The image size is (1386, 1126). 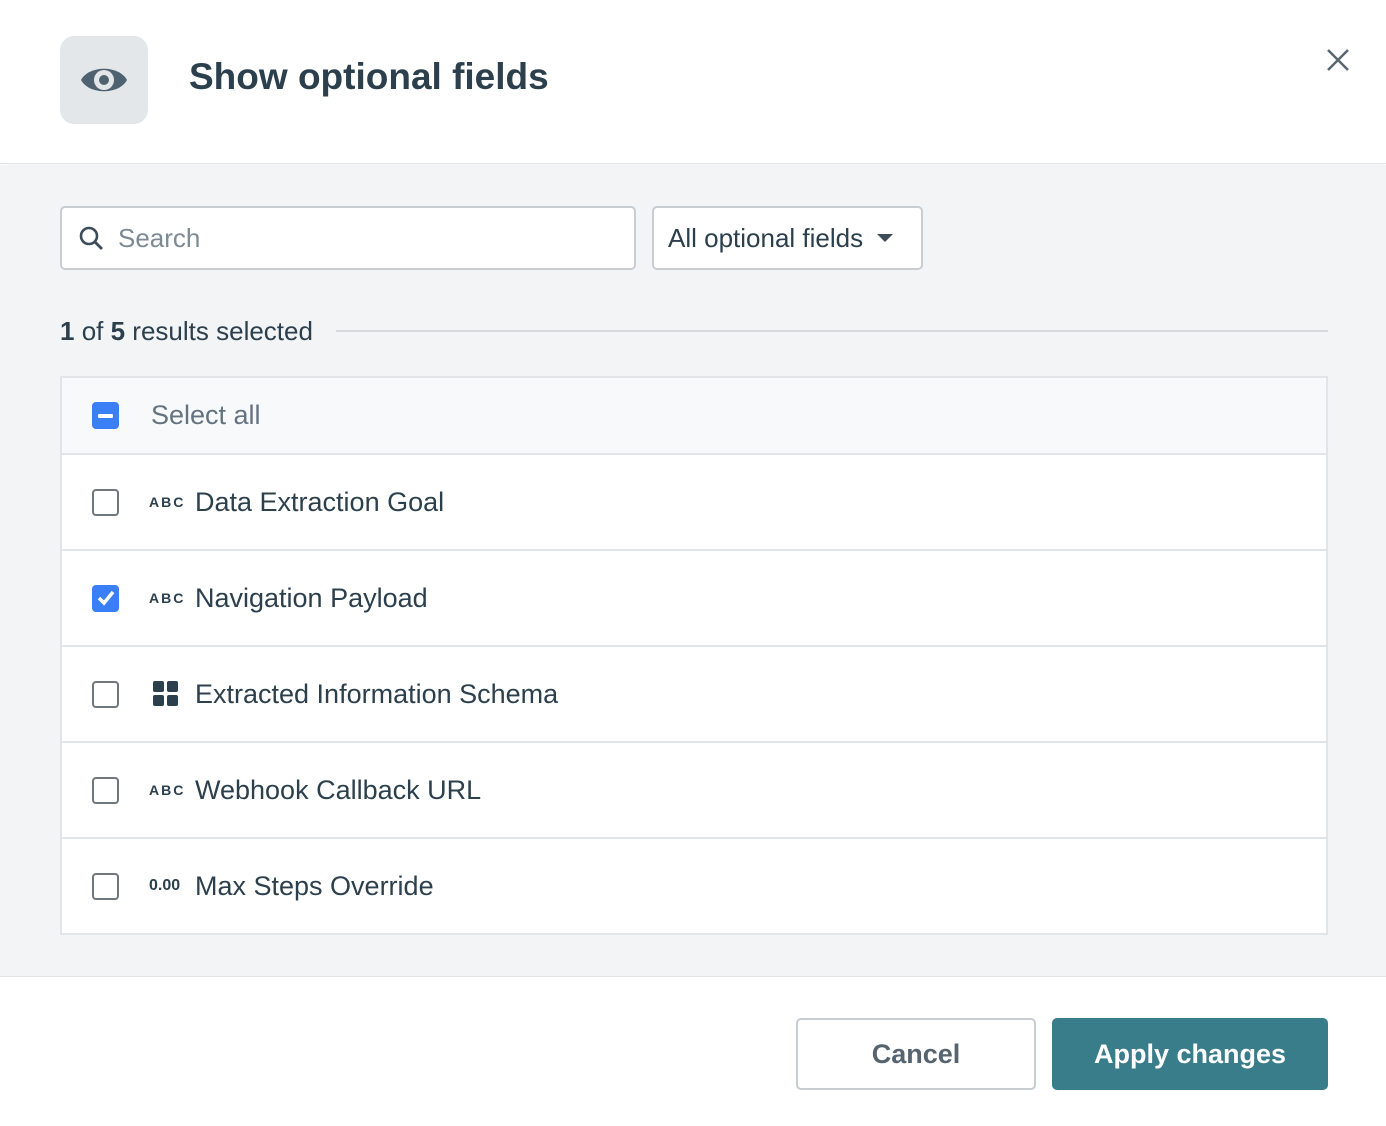 I want to click on list-item: ABC Webhook Callback URL, so click(x=694, y=789).